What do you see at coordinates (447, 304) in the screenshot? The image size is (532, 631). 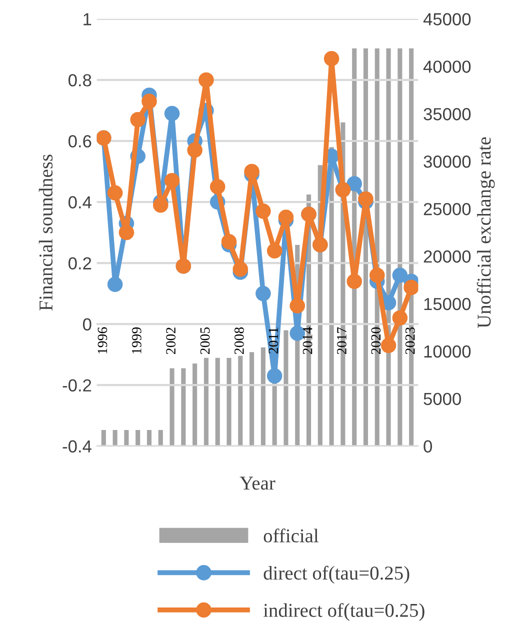 I see `y2-tick-label: 15000` at bounding box center [447, 304].